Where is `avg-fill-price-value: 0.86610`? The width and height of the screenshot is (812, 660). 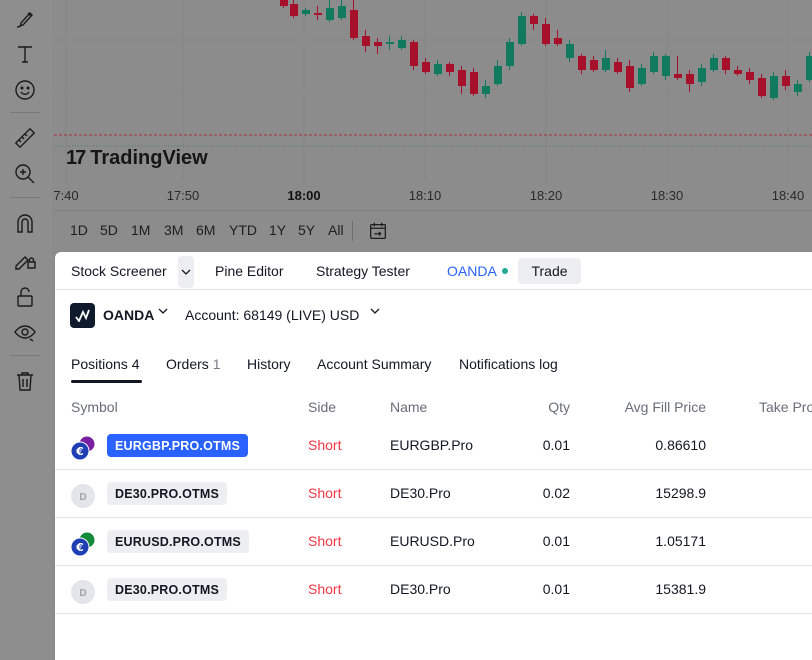 avg-fill-price-value: 0.86610 is located at coordinates (680, 445).